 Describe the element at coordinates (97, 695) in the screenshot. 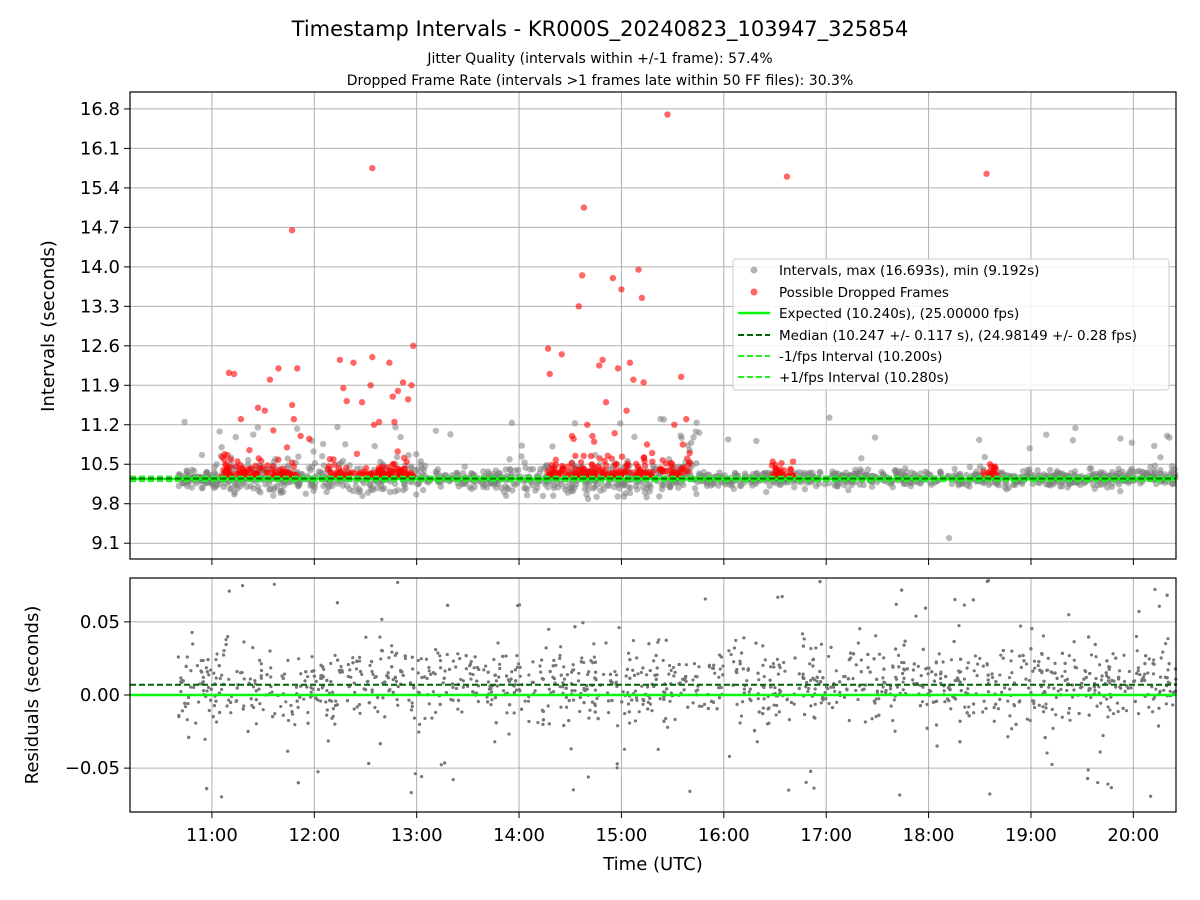

I see `residual-y-ticks: −0.05 0.00 0.05` at that location.